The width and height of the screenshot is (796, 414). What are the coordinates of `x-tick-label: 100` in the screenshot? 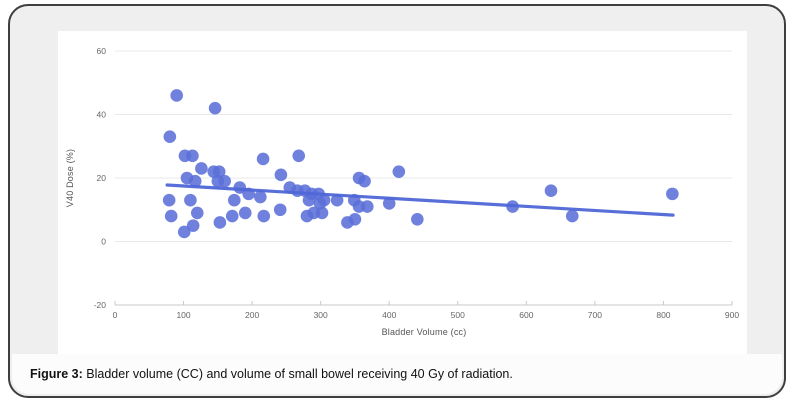 It's located at (183, 315).